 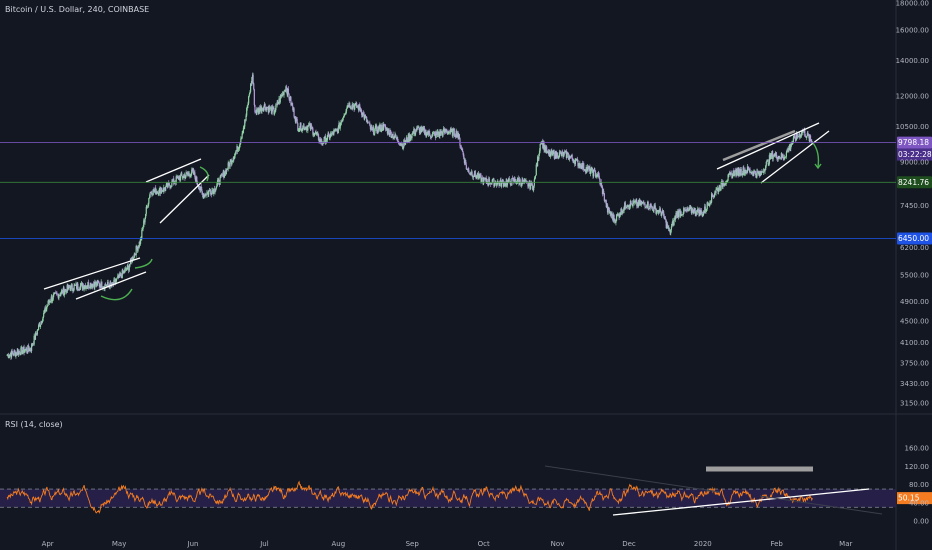 I want to click on time-tick-label-7: Nov, so click(x=558, y=544).